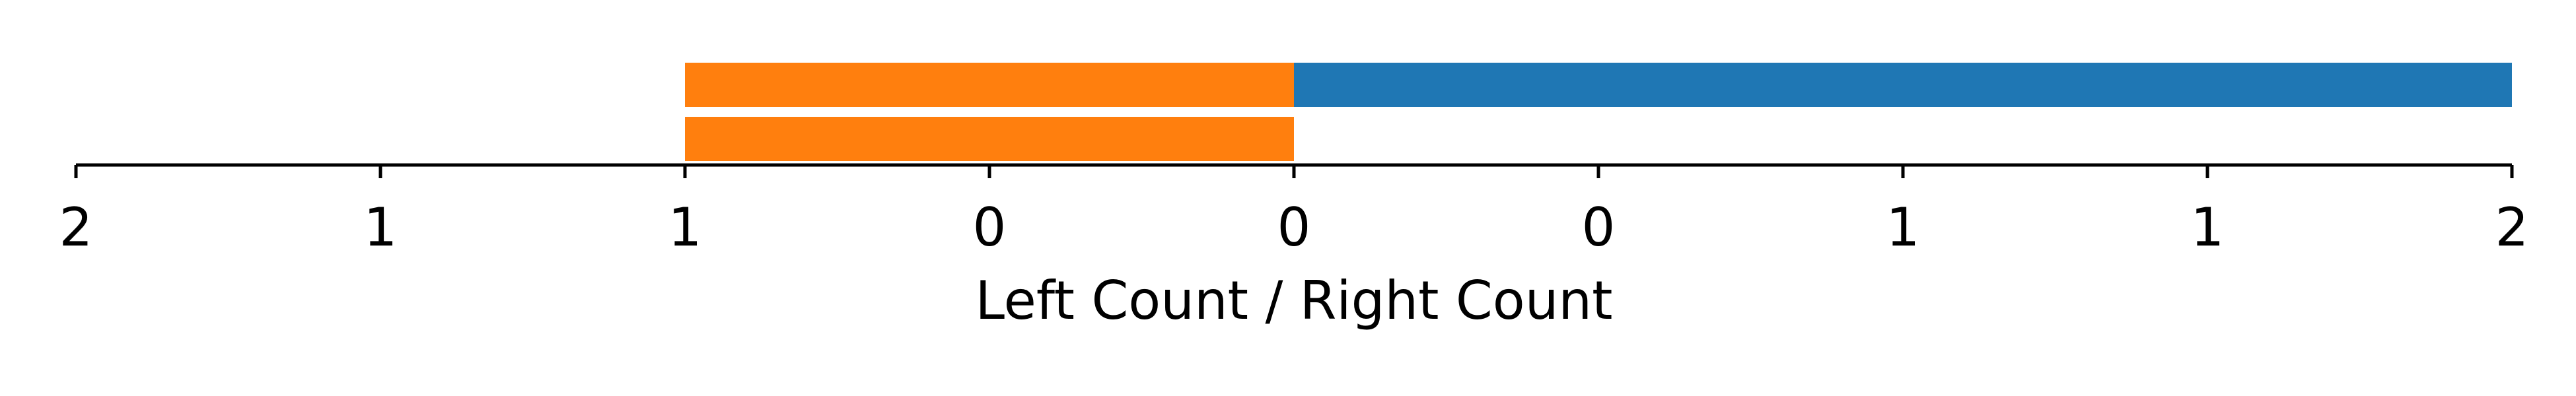  I want to click on x-tick-label-9: 2, so click(2512, 227).